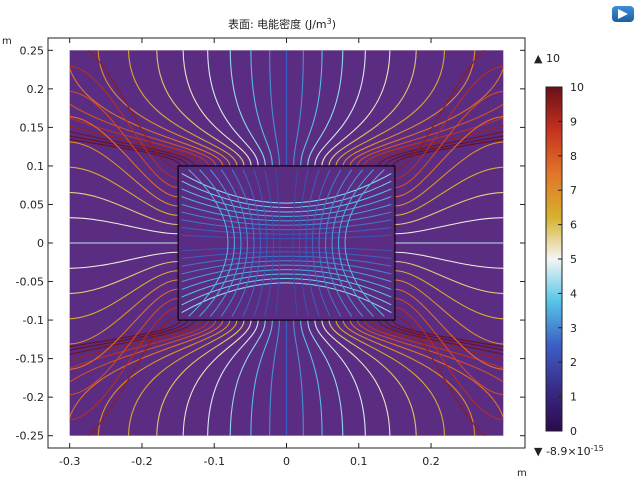 The width and height of the screenshot is (640, 480). What do you see at coordinates (7, 41) in the screenshot?
I see `y-axis-label: m` at bounding box center [7, 41].